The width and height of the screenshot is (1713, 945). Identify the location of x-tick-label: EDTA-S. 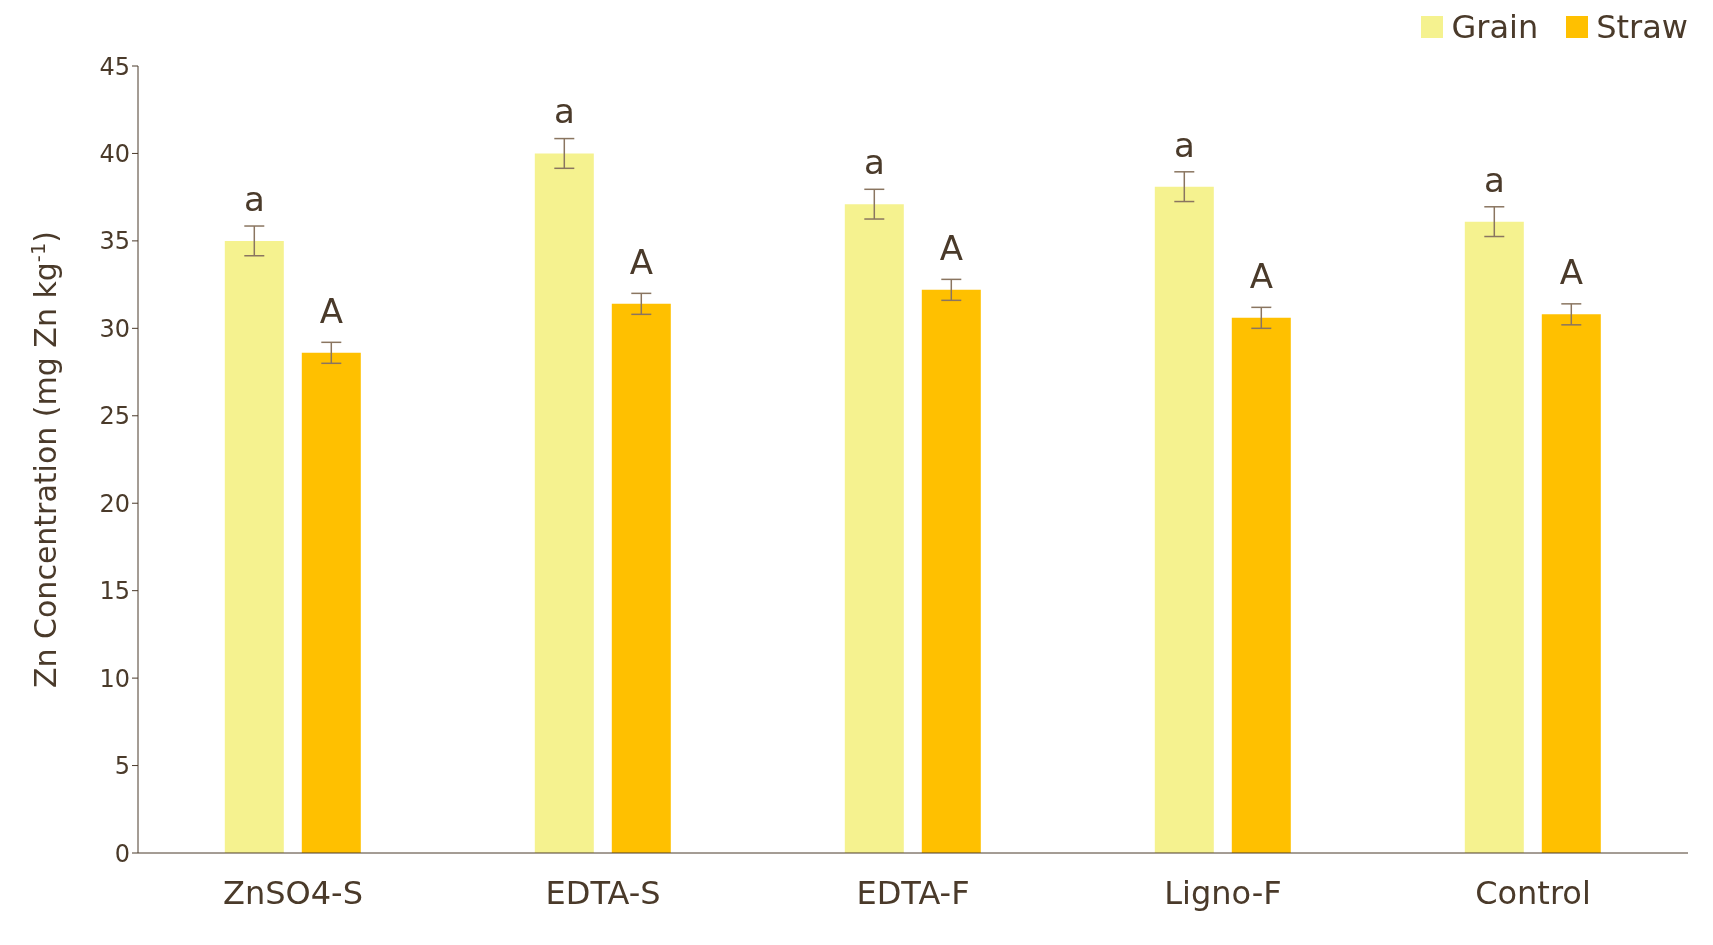
(603, 892).